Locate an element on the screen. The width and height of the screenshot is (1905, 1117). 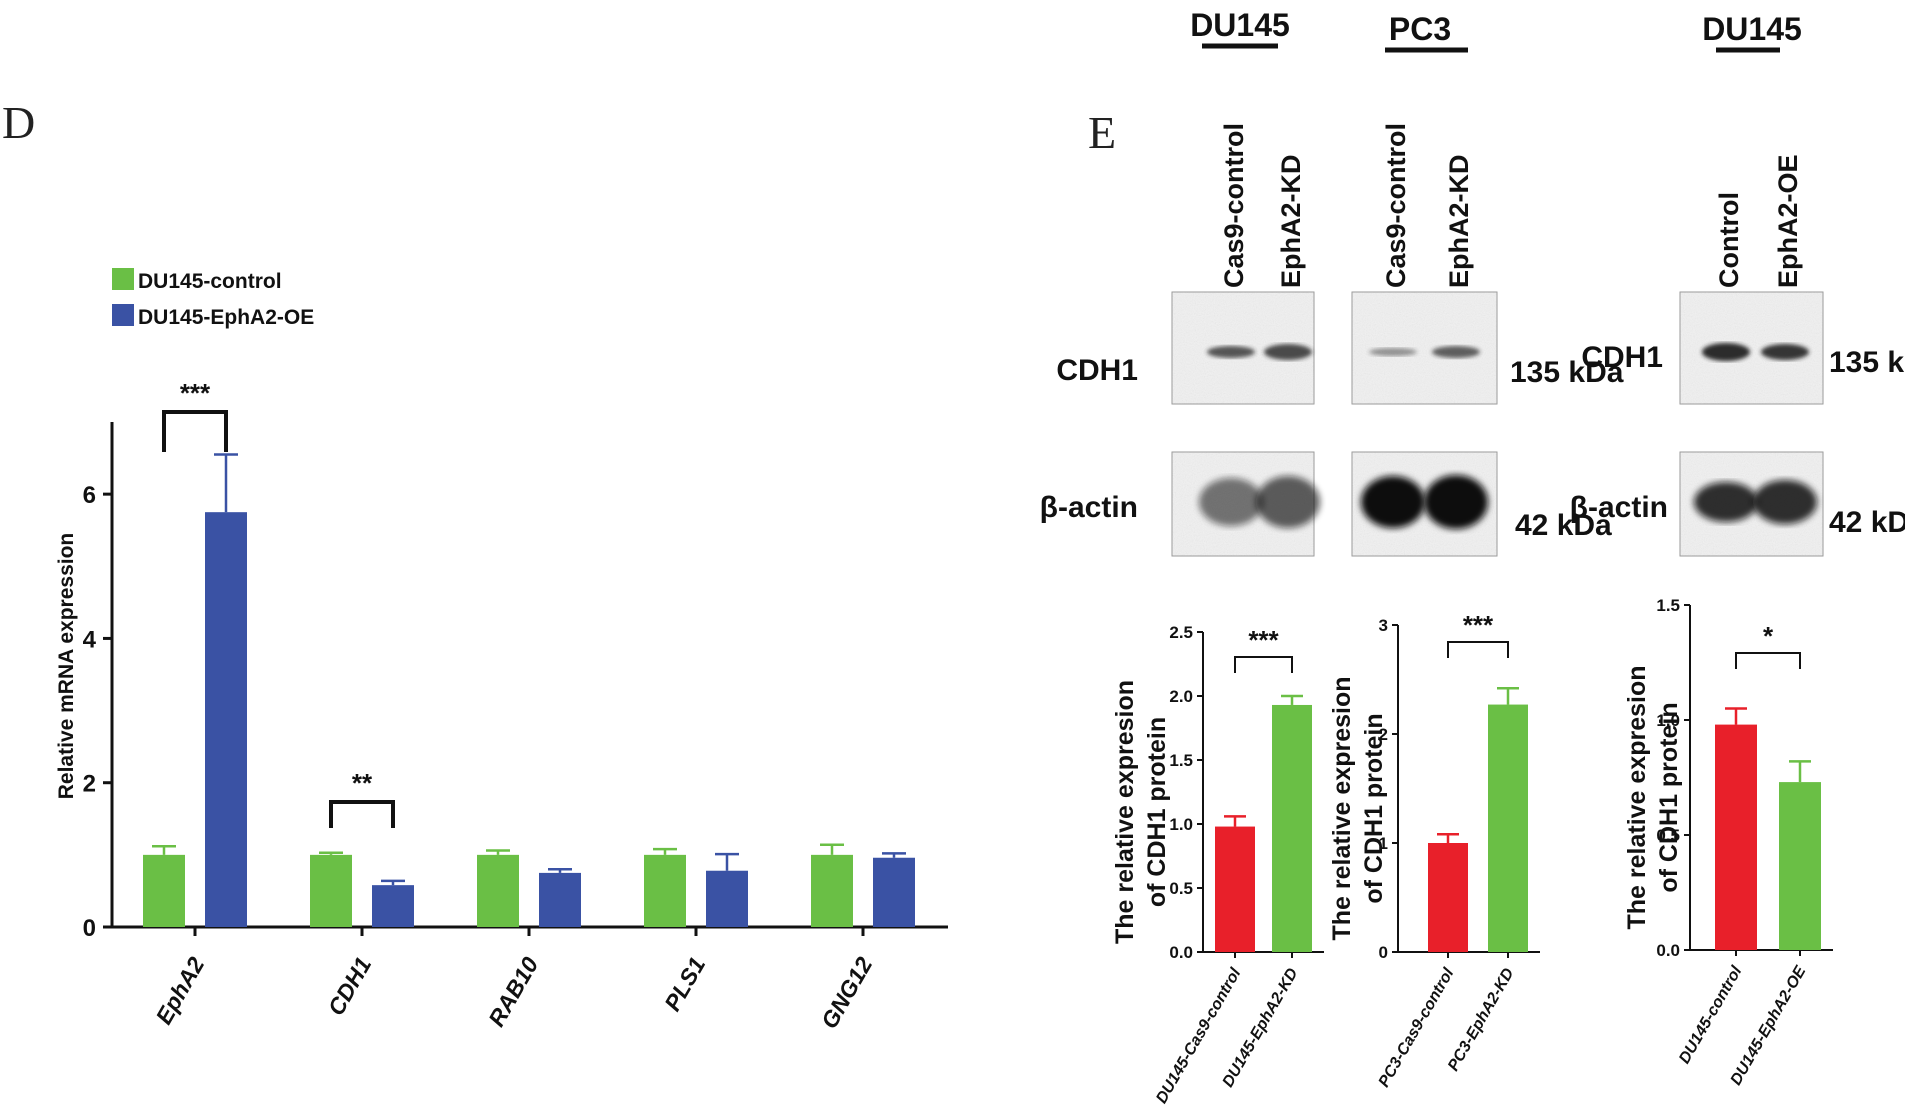
y-tick-label: 2.5 is located at coordinates (1181, 632).